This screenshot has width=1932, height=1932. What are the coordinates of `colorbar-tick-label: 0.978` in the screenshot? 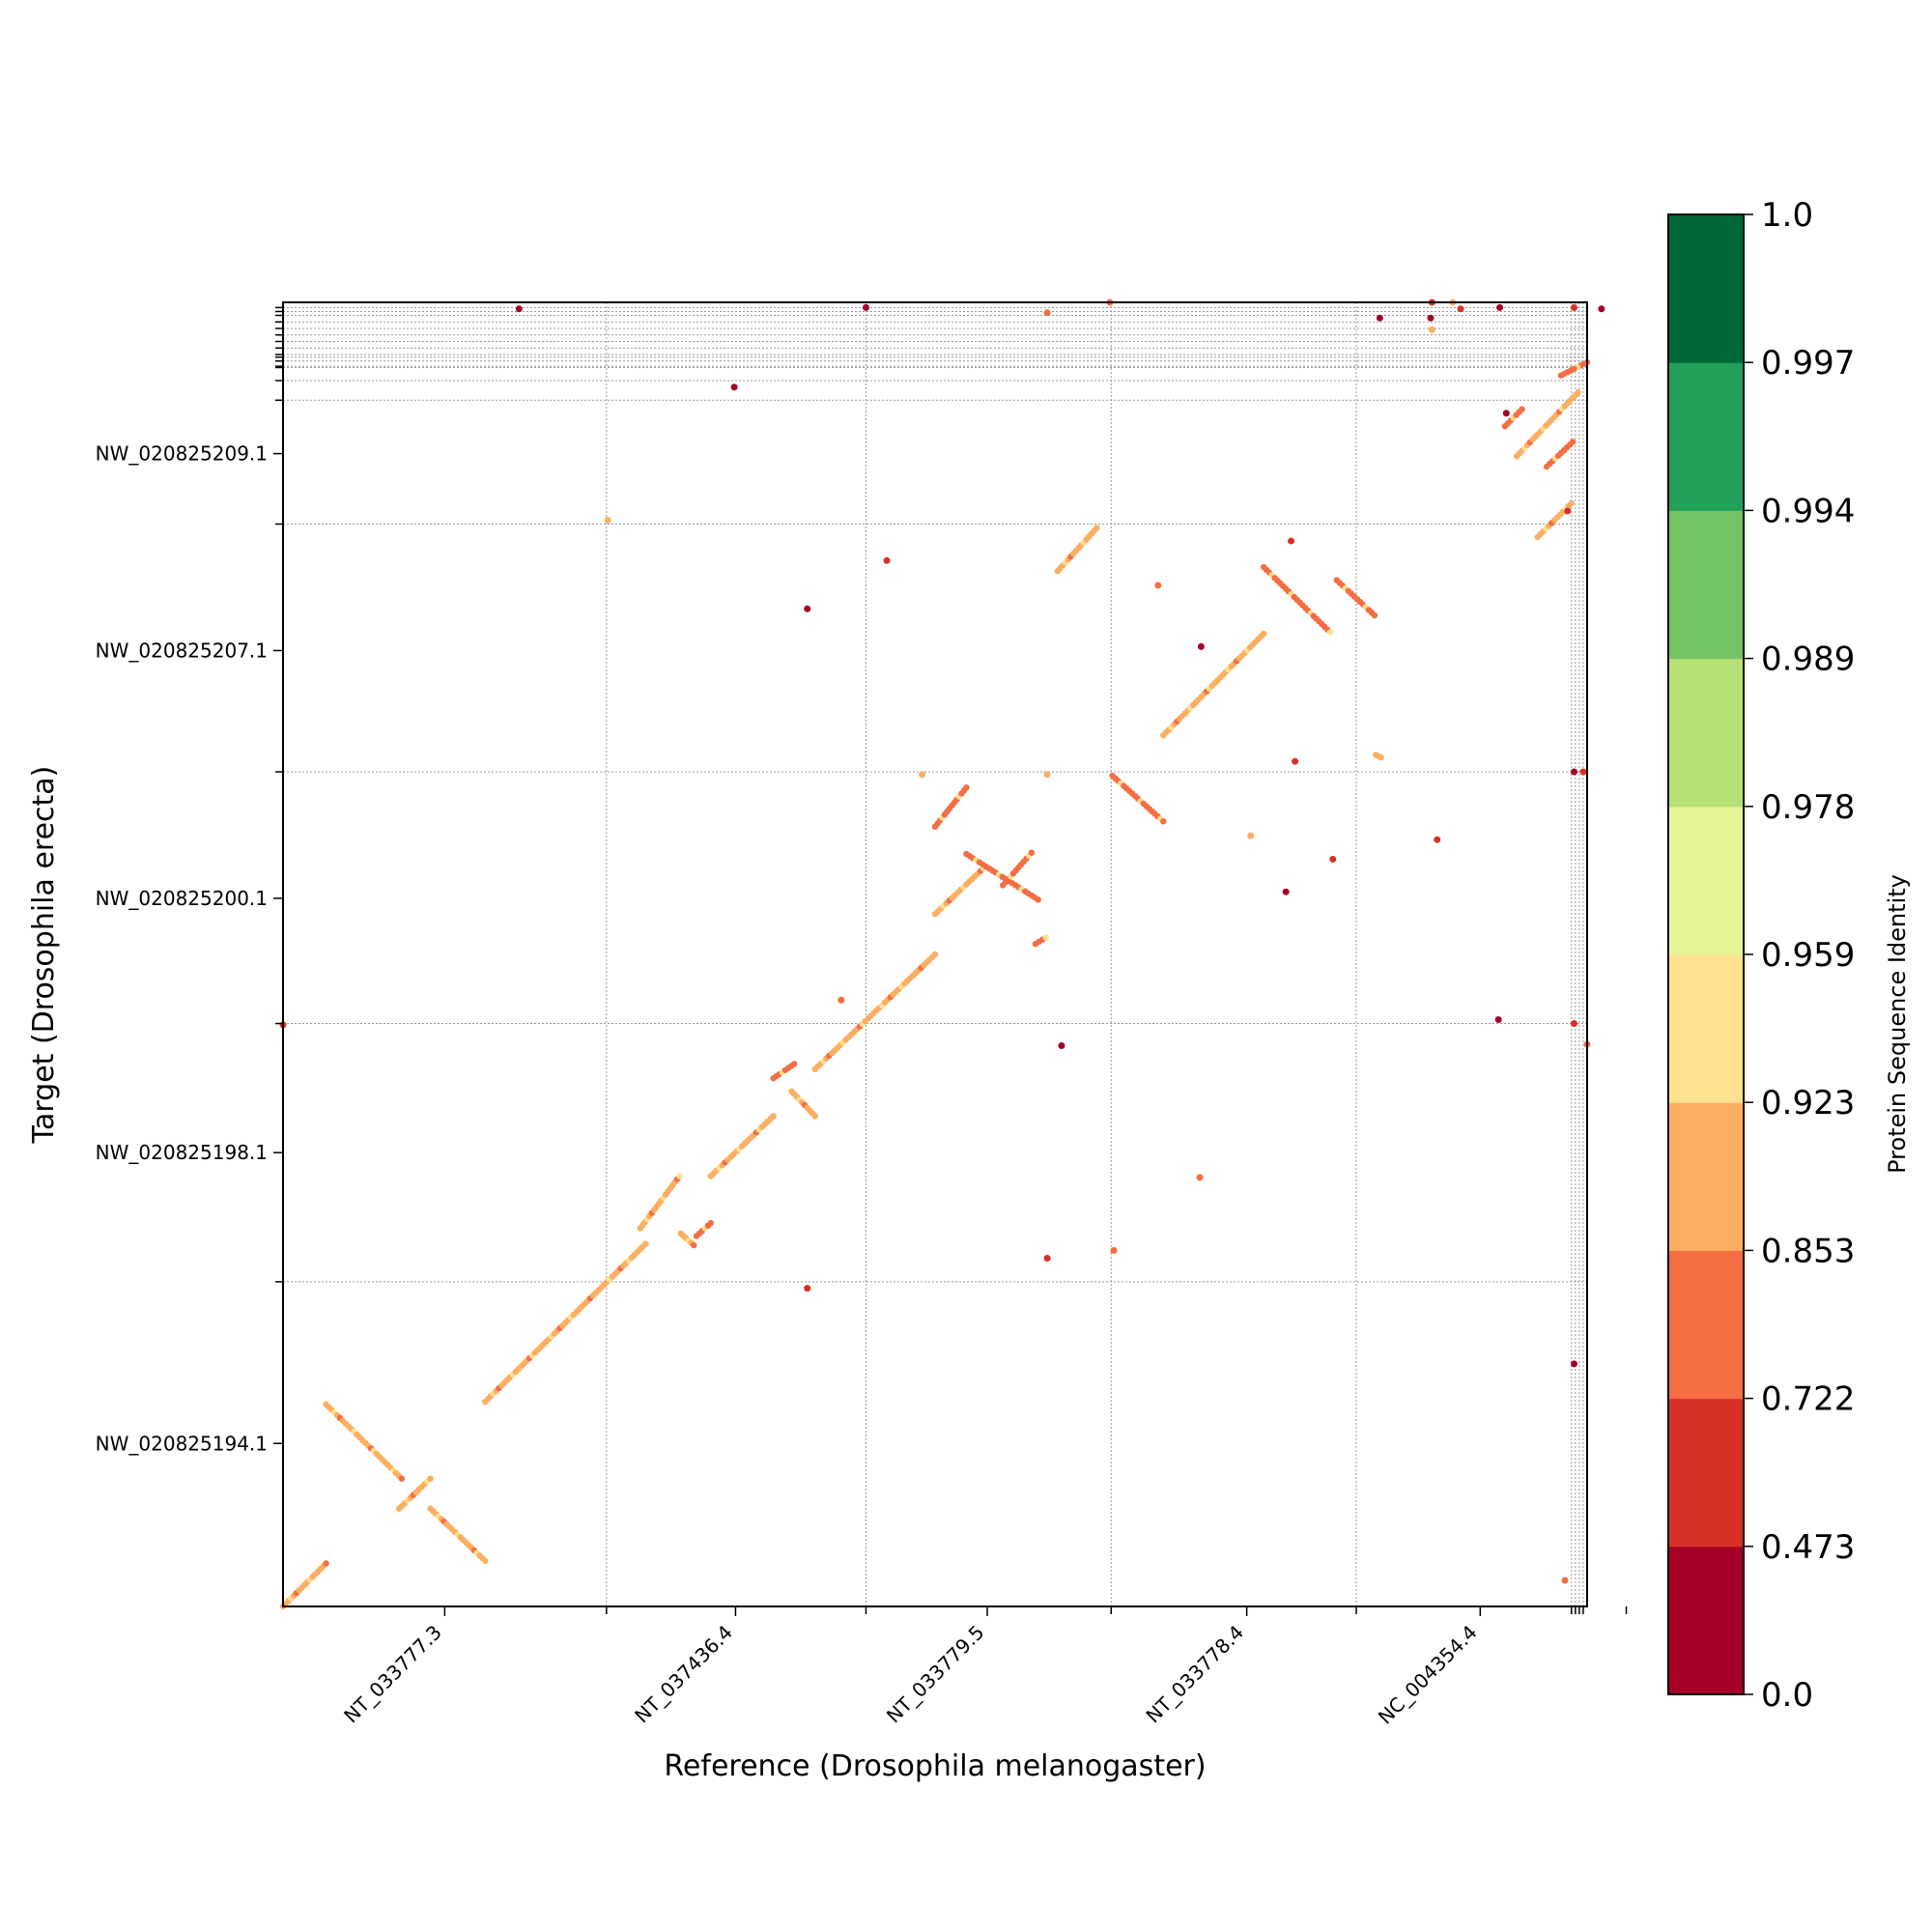 It's located at (1808, 807).